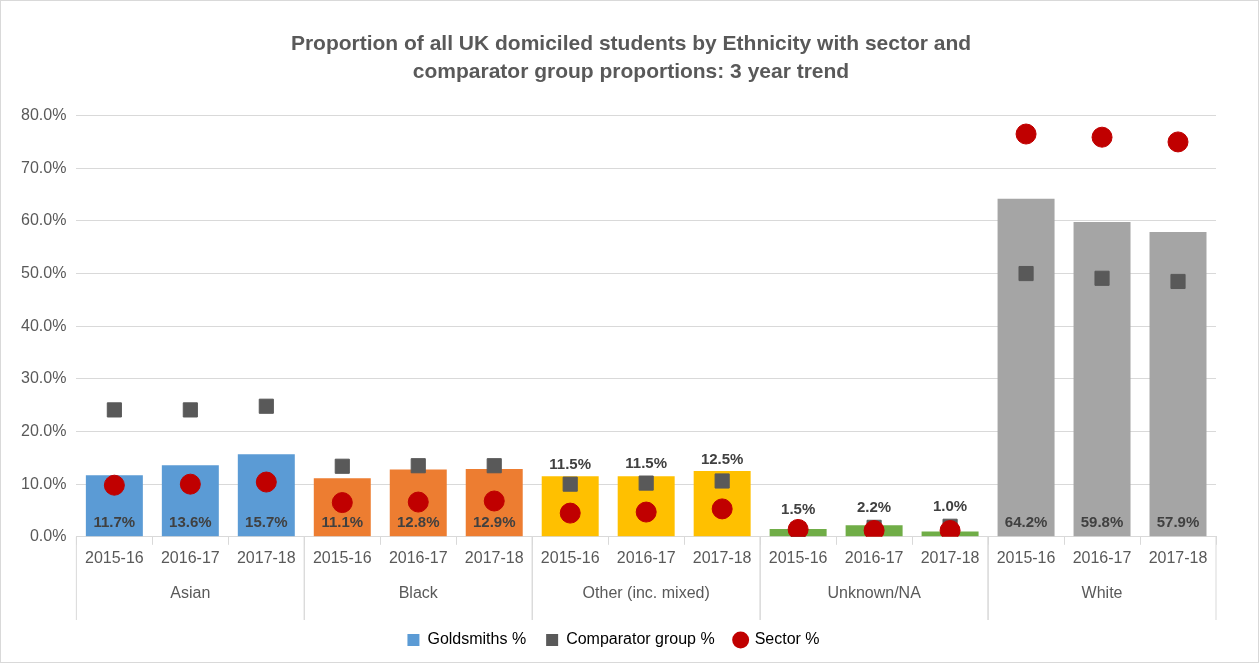 This screenshot has width=1259, height=663. Describe the element at coordinates (874, 506) in the screenshot. I see `data-label: 2.2%` at that location.